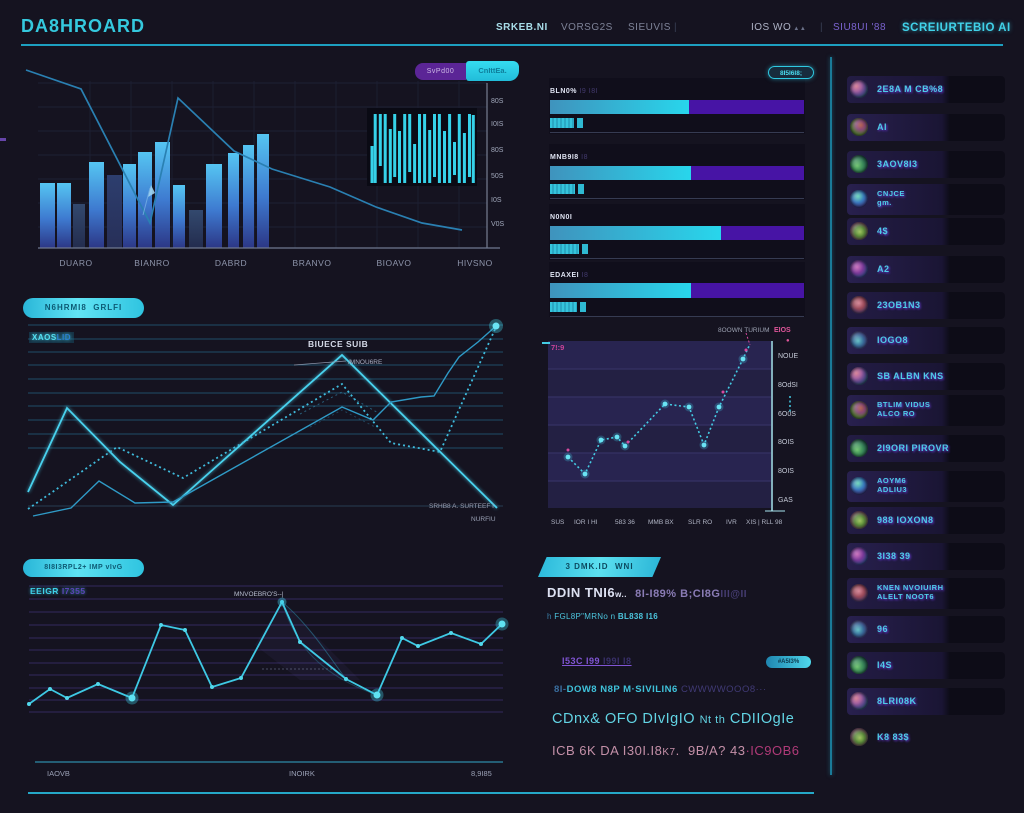  What do you see at coordinates (787, 414) in the screenshot?
I see `svg-text: 6O0S` at bounding box center [787, 414].